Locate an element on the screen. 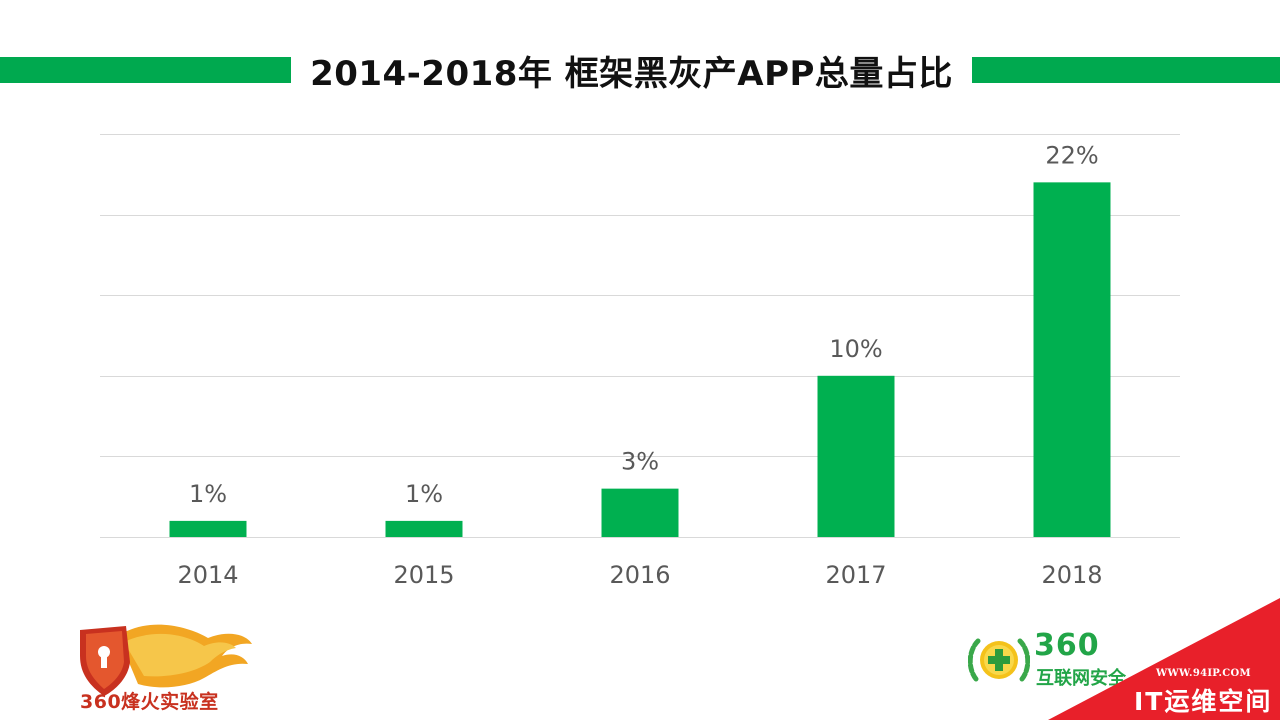 The image size is (1280, 720). 360-brand-number: 360 is located at coordinates (1067, 645).